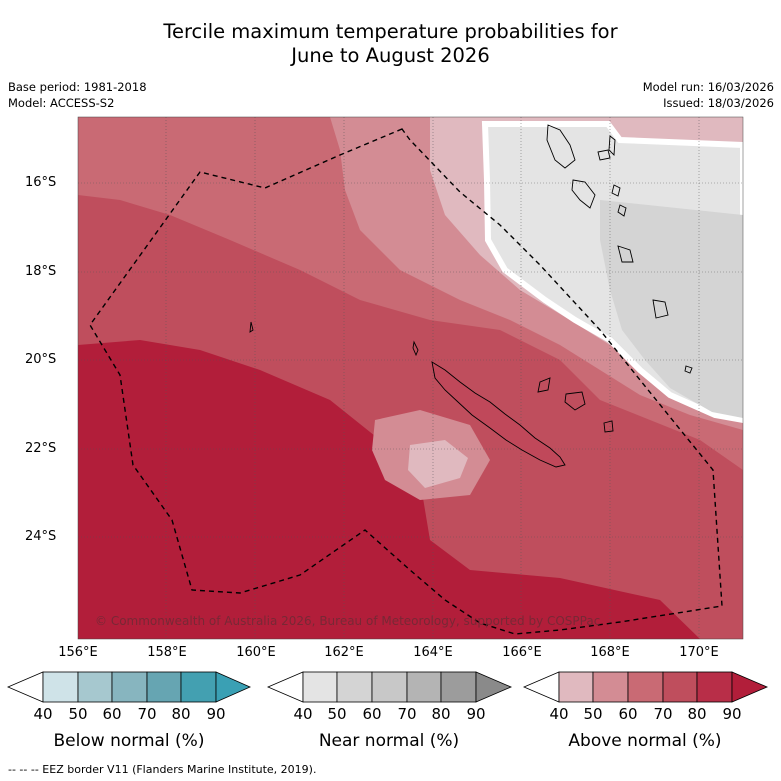 This screenshot has width=781, height=781. I want to click on colorbar-above, so click(645, 687).